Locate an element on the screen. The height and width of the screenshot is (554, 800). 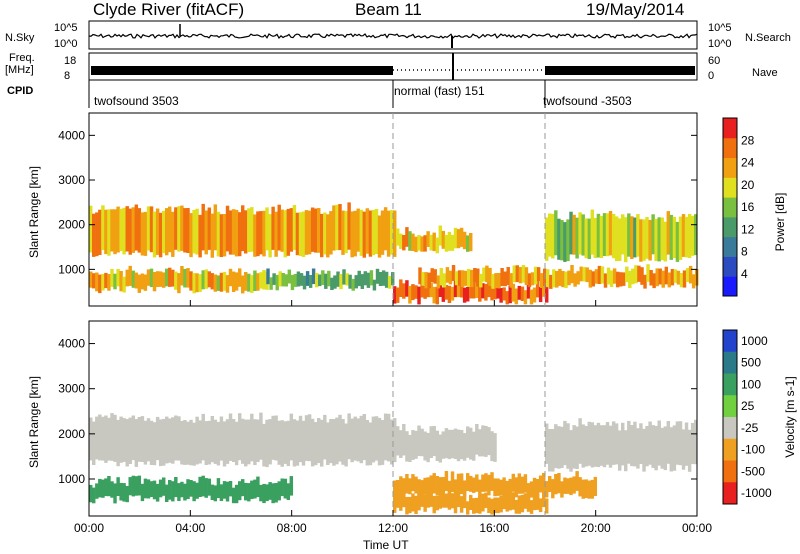
cpid-label: CPID is located at coordinates (20, 91).